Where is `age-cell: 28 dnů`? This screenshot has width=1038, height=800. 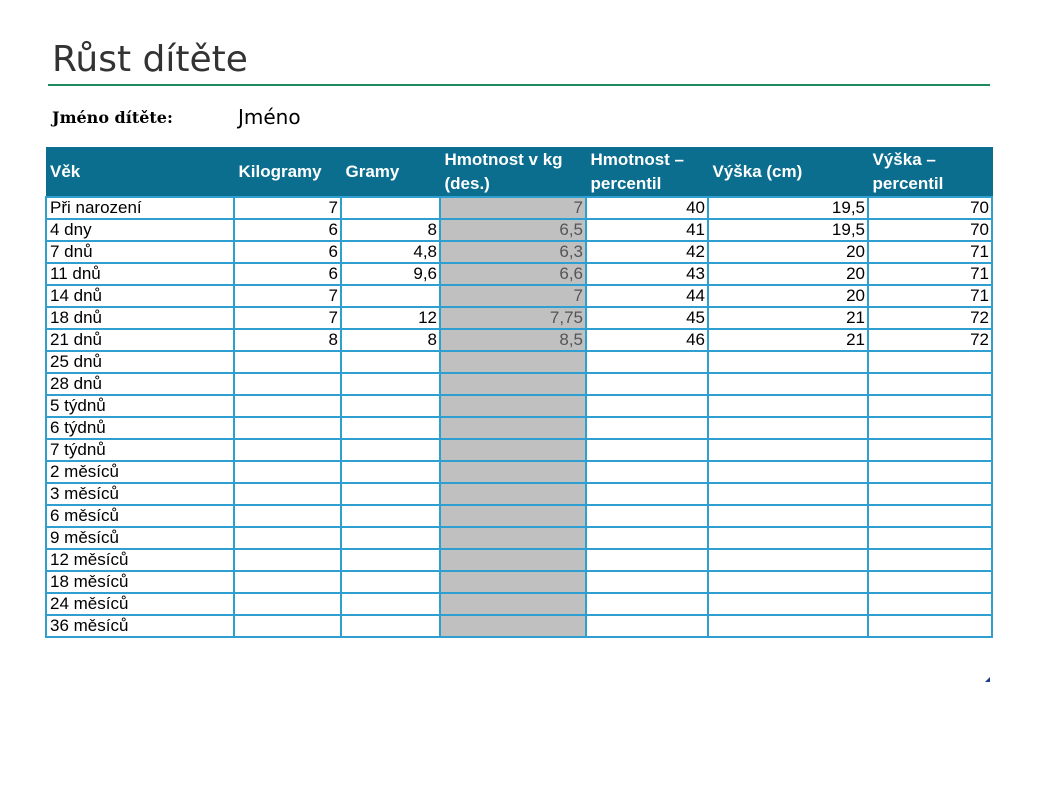 age-cell: 28 dnů is located at coordinates (140, 384).